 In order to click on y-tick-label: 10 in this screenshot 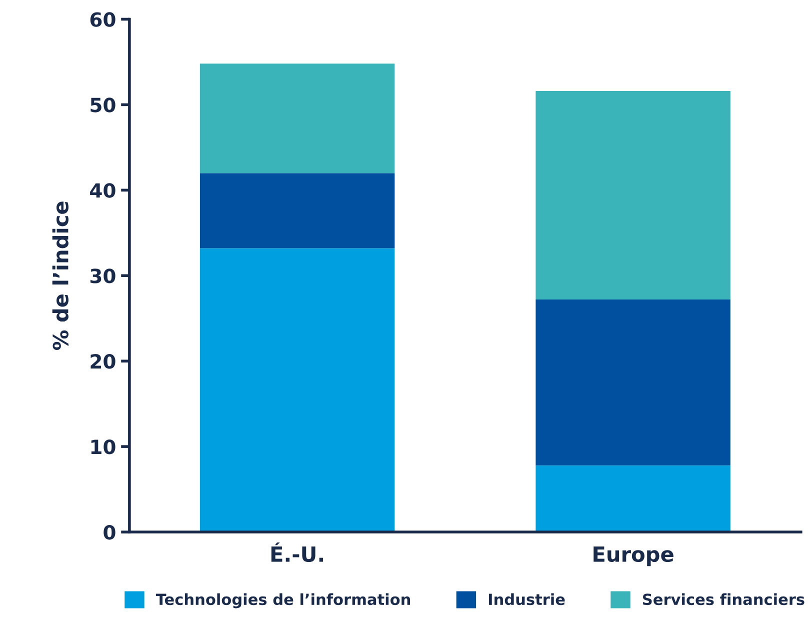, I will do `click(103, 447)`.